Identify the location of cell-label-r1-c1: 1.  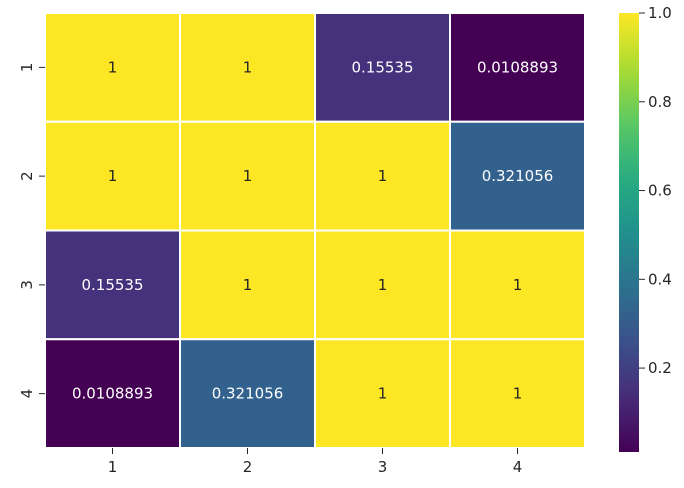
(113, 67).